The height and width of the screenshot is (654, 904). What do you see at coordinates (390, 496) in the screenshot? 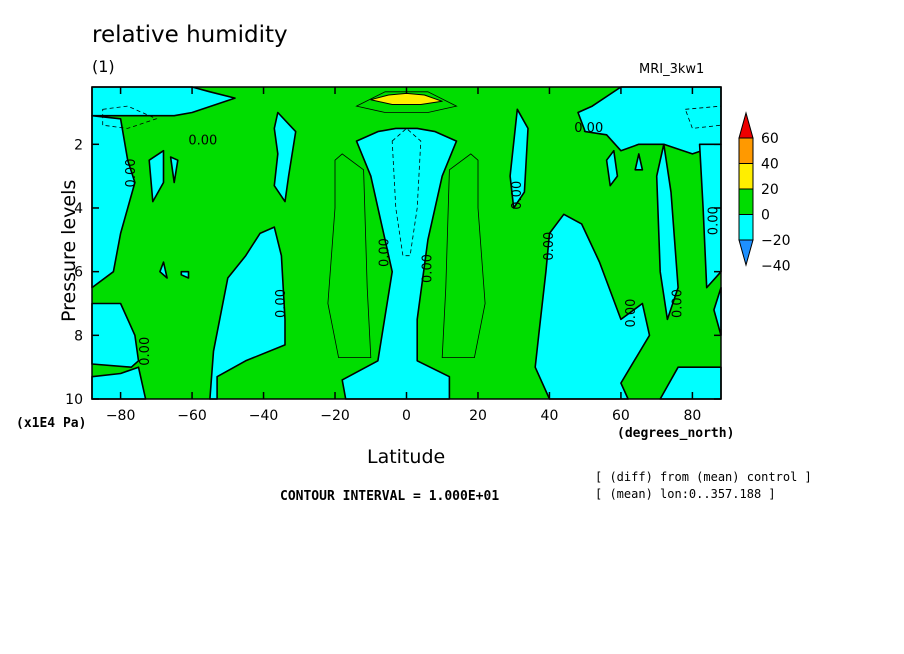
I see `contour-interval: CONTOUR INTERVAL = 1.000E+01` at bounding box center [390, 496].